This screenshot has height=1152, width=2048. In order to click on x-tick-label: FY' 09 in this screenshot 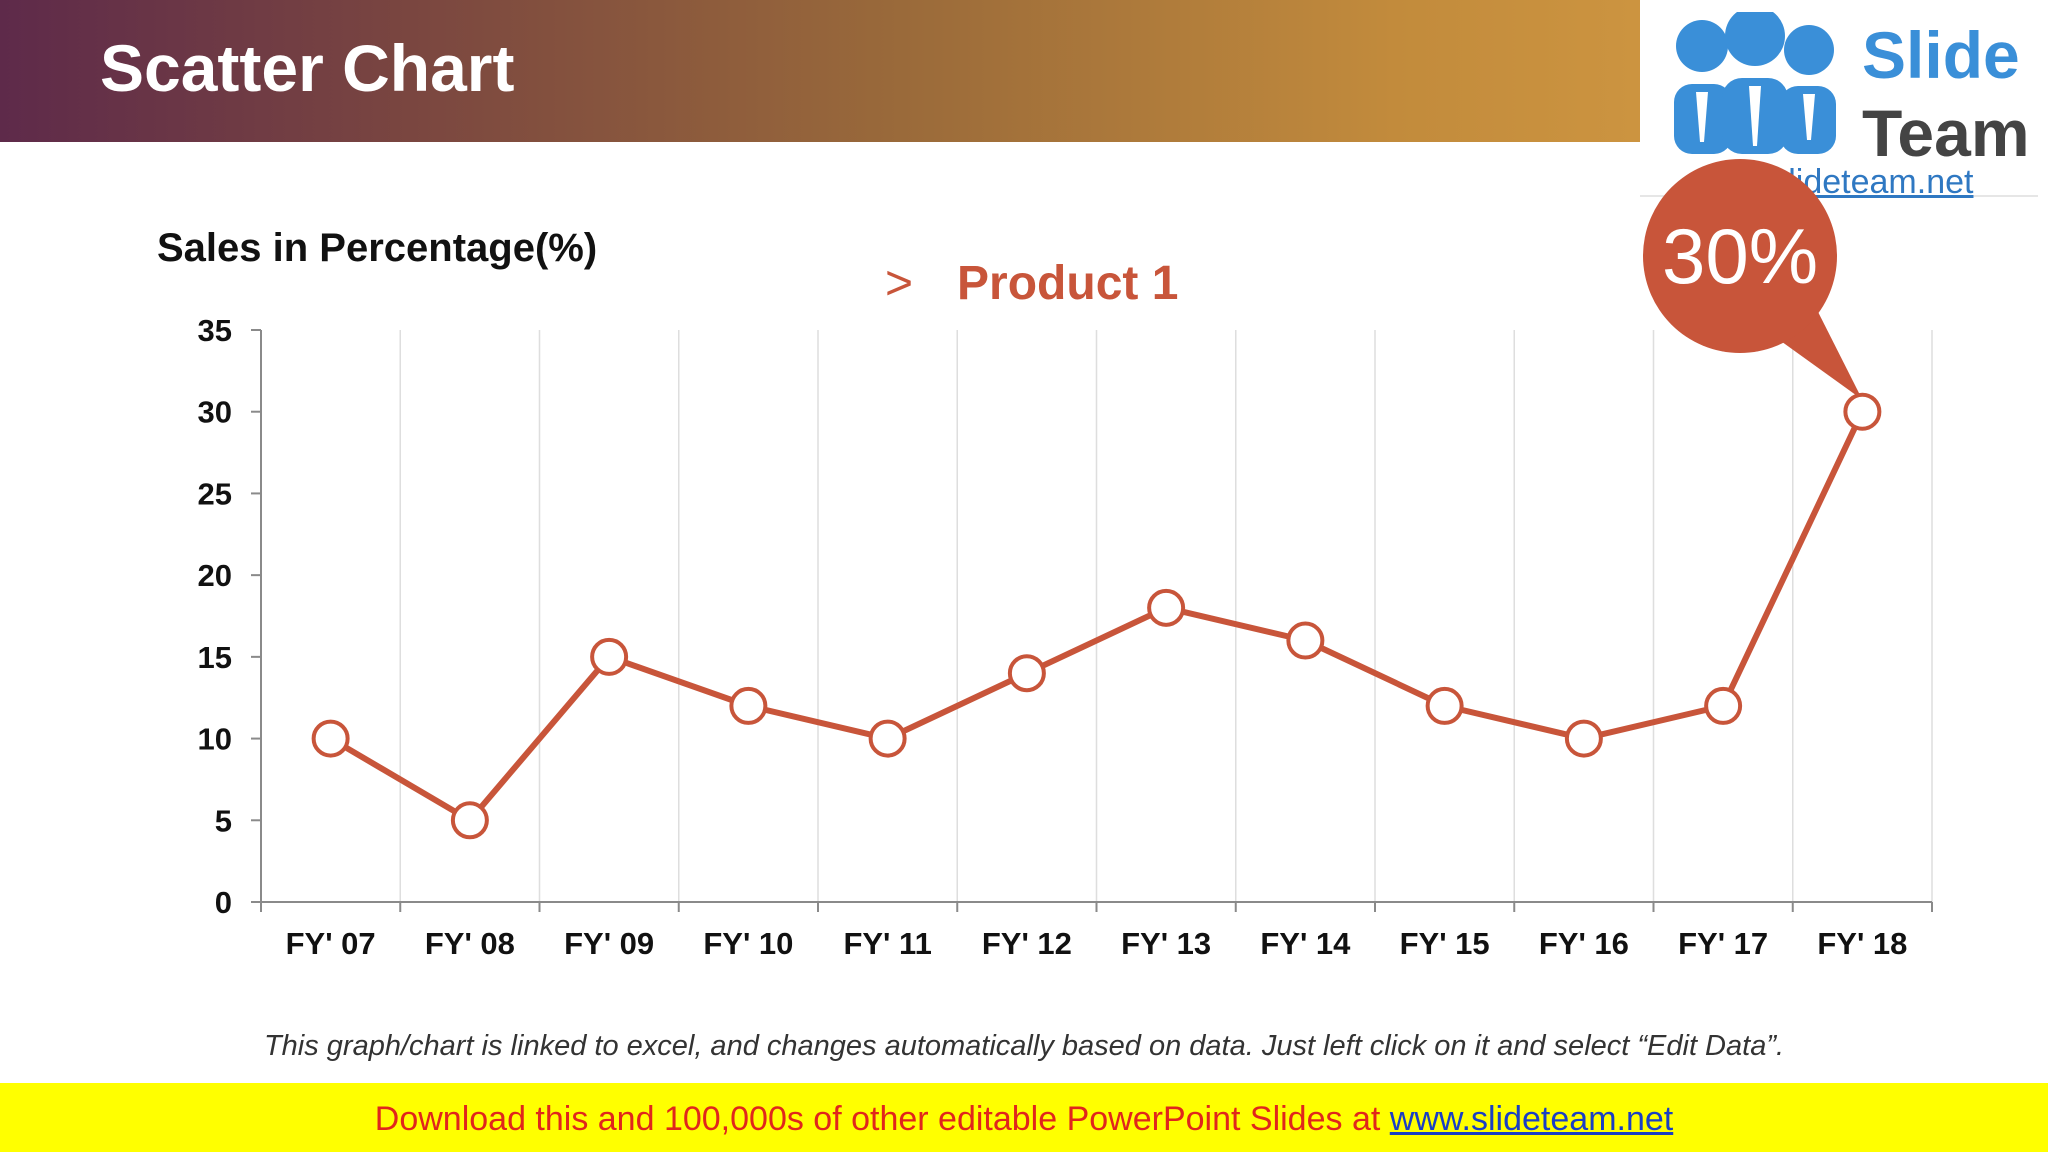, I will do `click(609, 943)`.